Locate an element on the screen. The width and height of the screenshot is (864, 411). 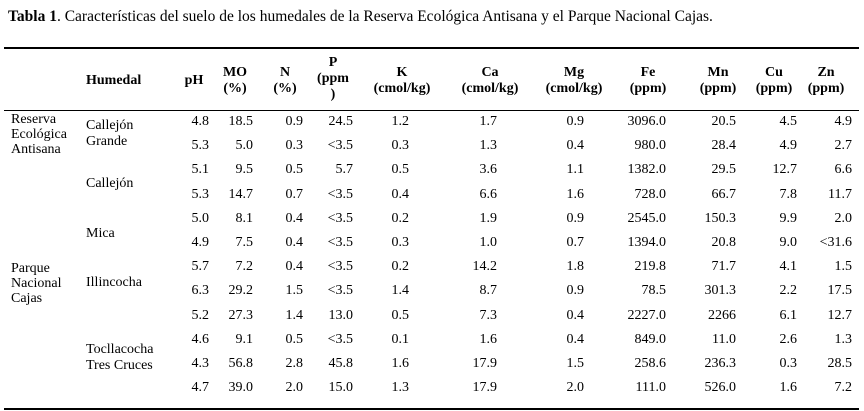
cell-cu: 12.7 is located at coordinates (785, 170).